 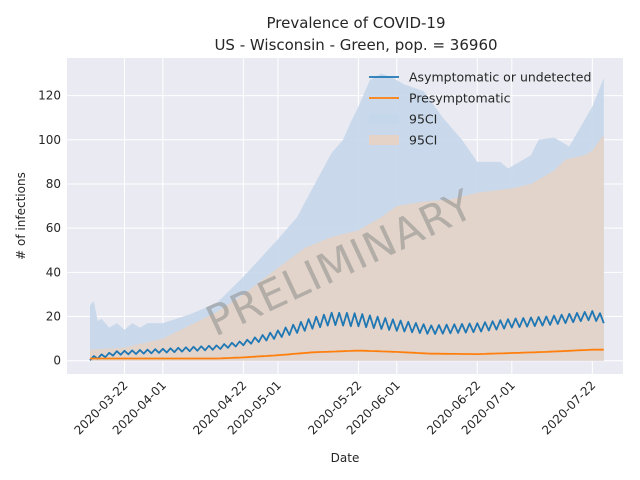 I want to click on legend-label: Asymptomatic or undetected, so click(x=500, y=77).